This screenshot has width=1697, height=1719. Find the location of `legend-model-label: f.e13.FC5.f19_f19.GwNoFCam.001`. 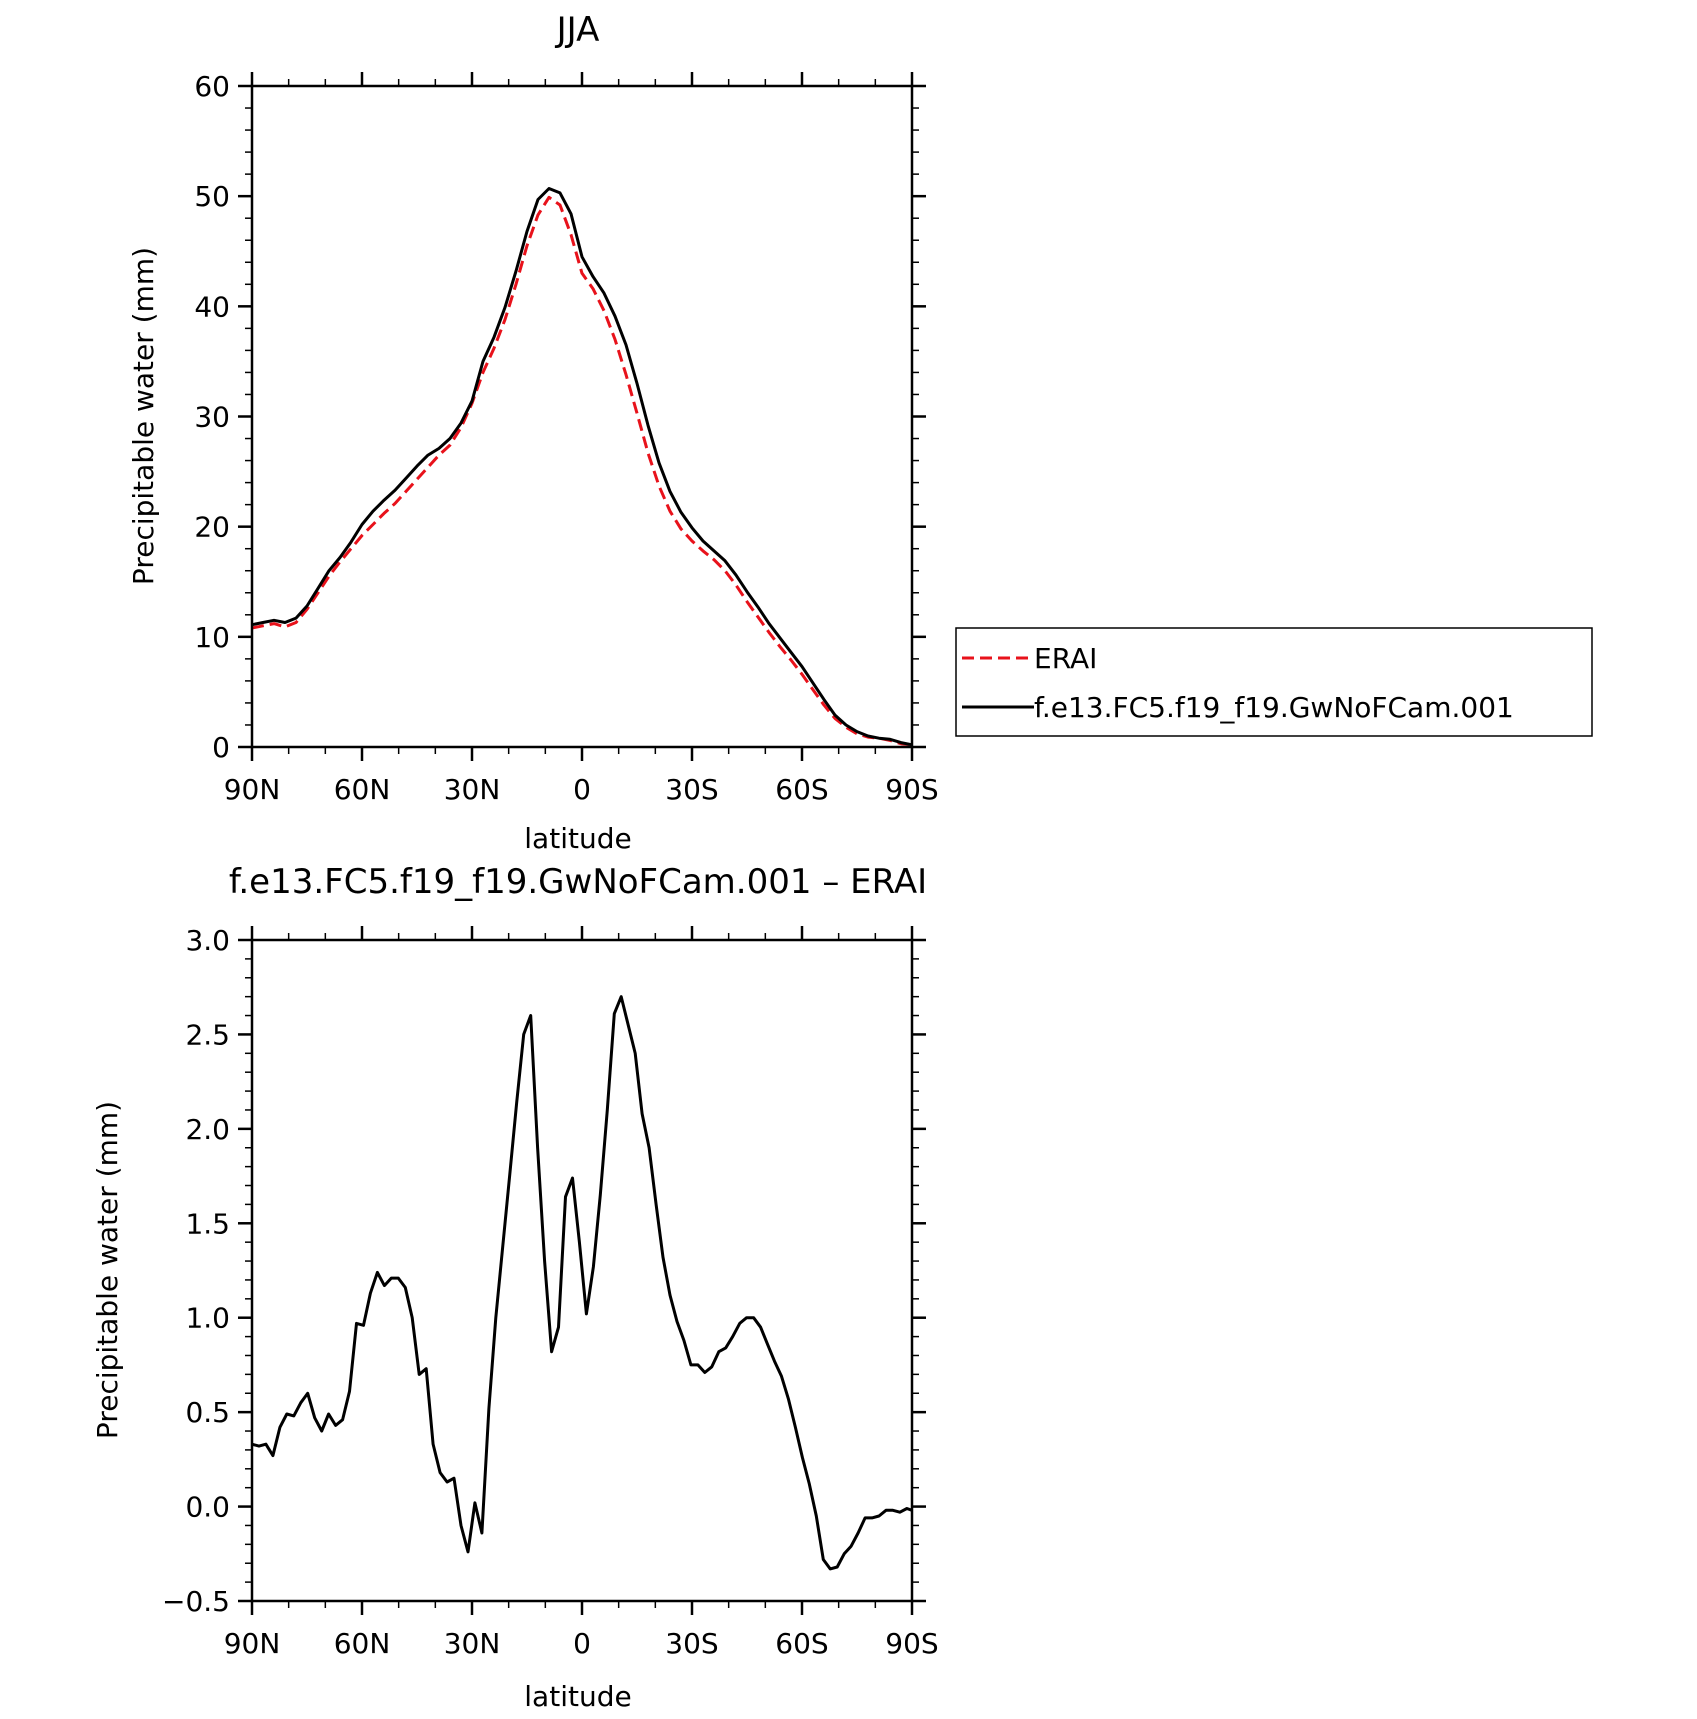

legend-model-label: f.e13.FC5.f19_f19.GwNoFCam.001 is located at coordinates (1274, 707).